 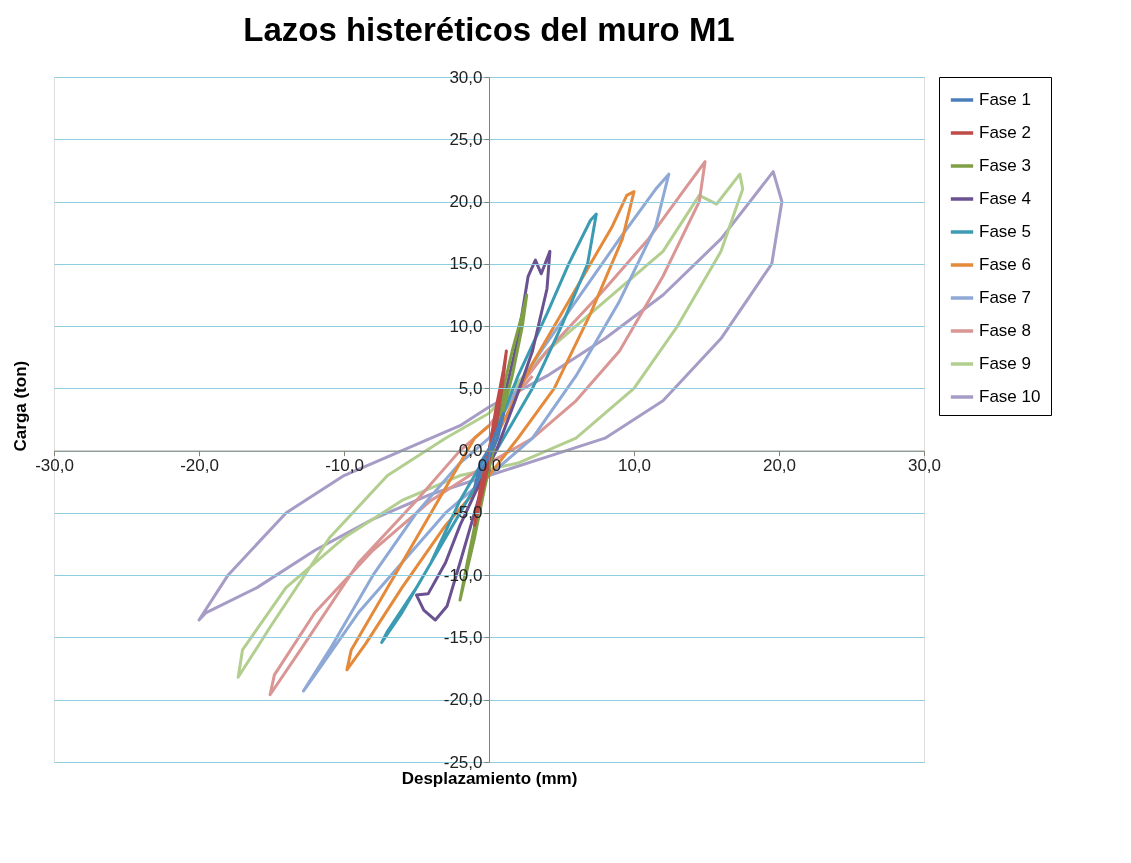 What do you see at coordinates (20, 406) in the screenshot?
I see `y-axis-title: Carga (ton)` at bounding box center [20, 406].